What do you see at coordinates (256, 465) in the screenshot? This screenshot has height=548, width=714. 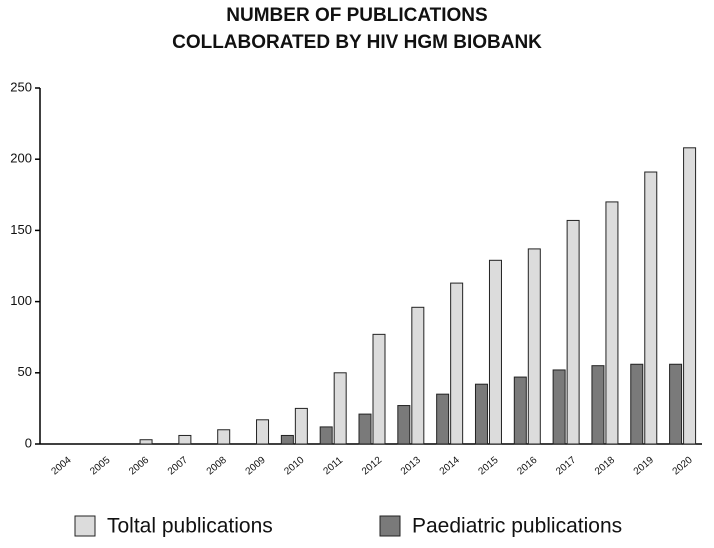 I see `x-tick-label: 2009` at bounding box center [256, 465].